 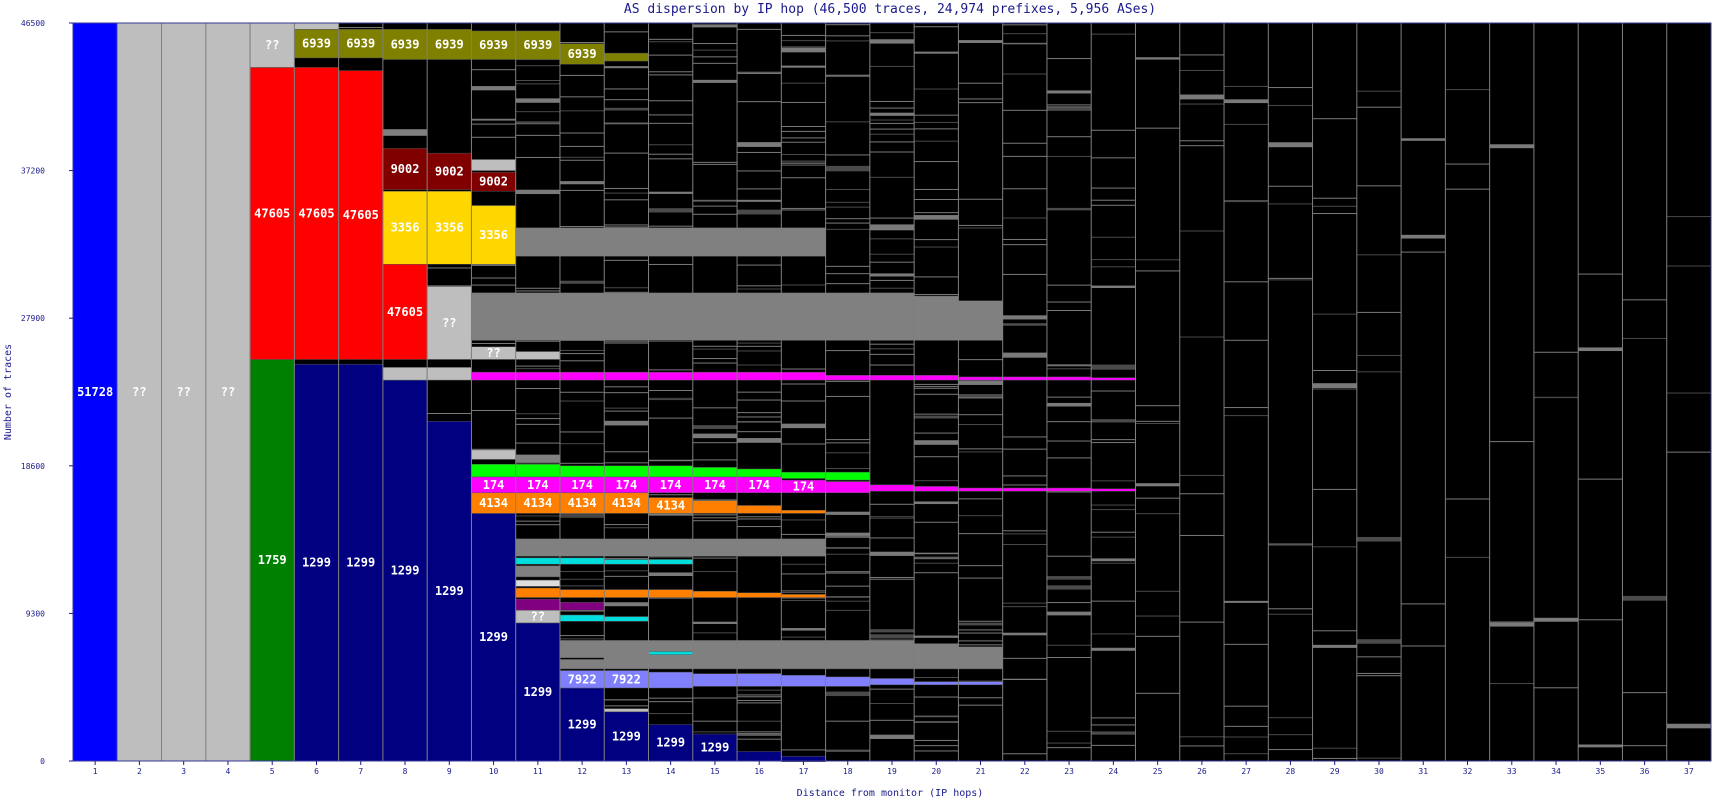 What do you see at coordinates (493, 235) in the screenshot?
I see `segment-label: 3356` at bounding box center [493, 235].